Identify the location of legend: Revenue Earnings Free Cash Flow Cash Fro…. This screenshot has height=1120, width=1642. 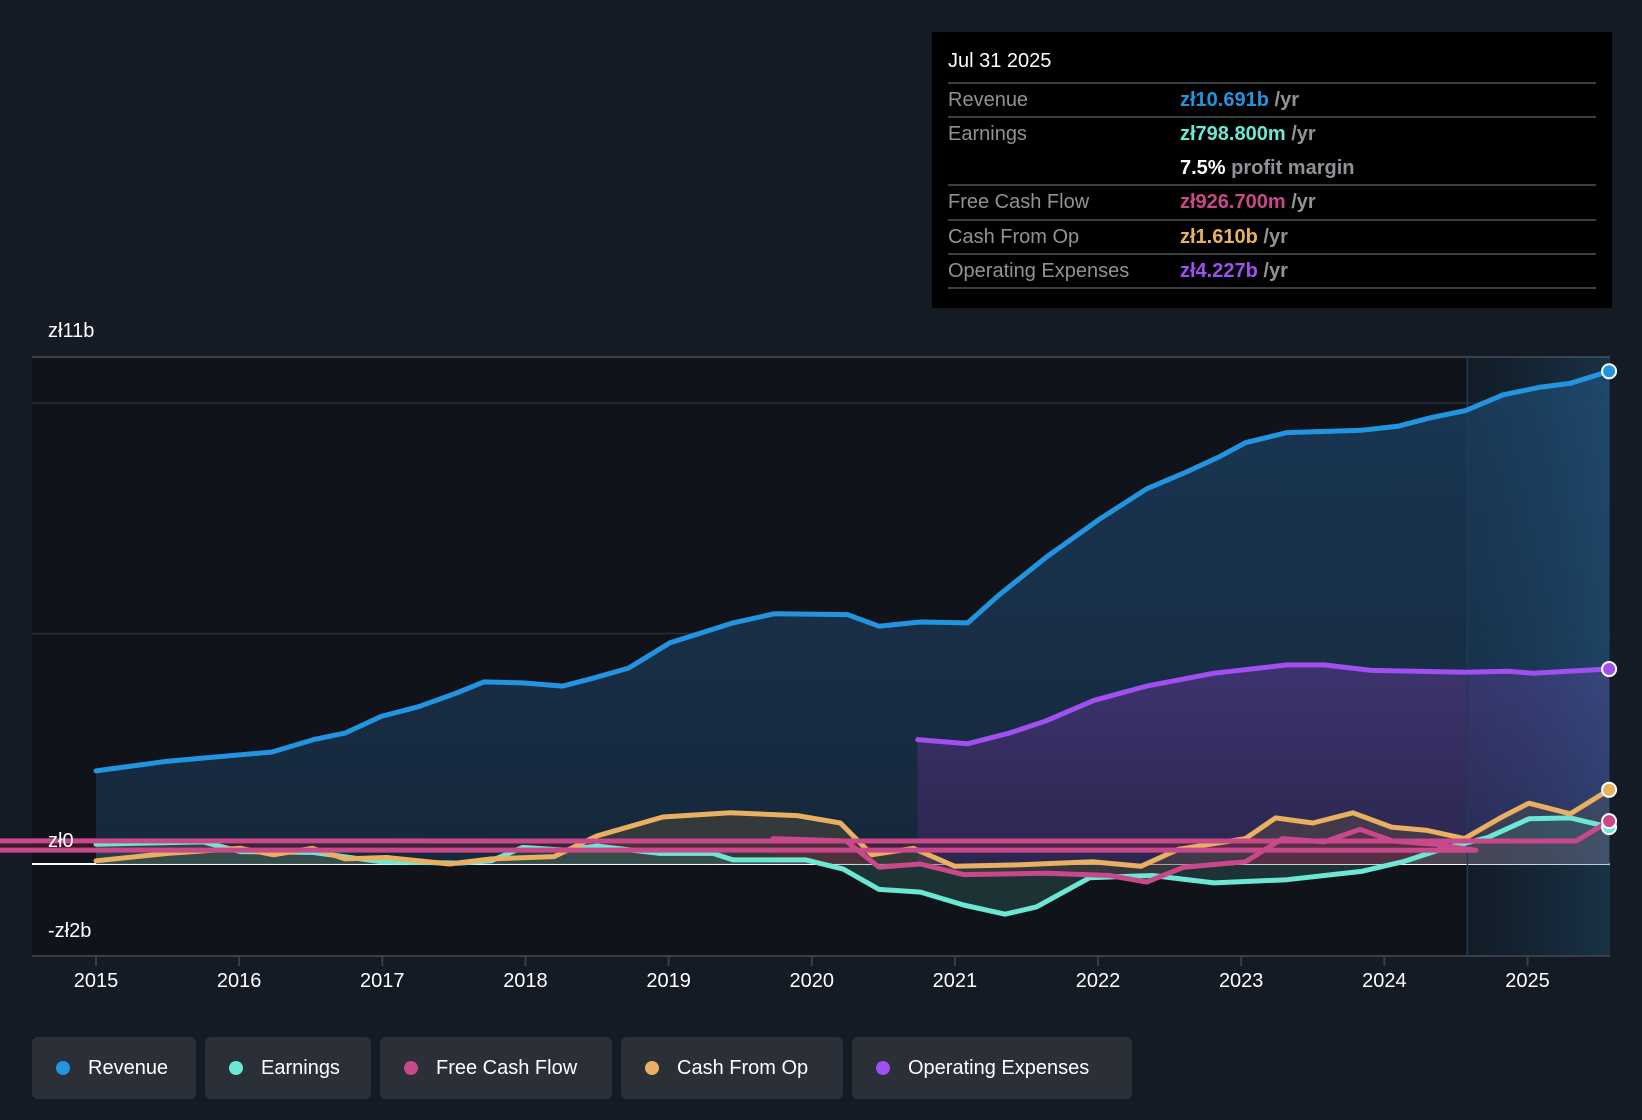
(582, 1068).